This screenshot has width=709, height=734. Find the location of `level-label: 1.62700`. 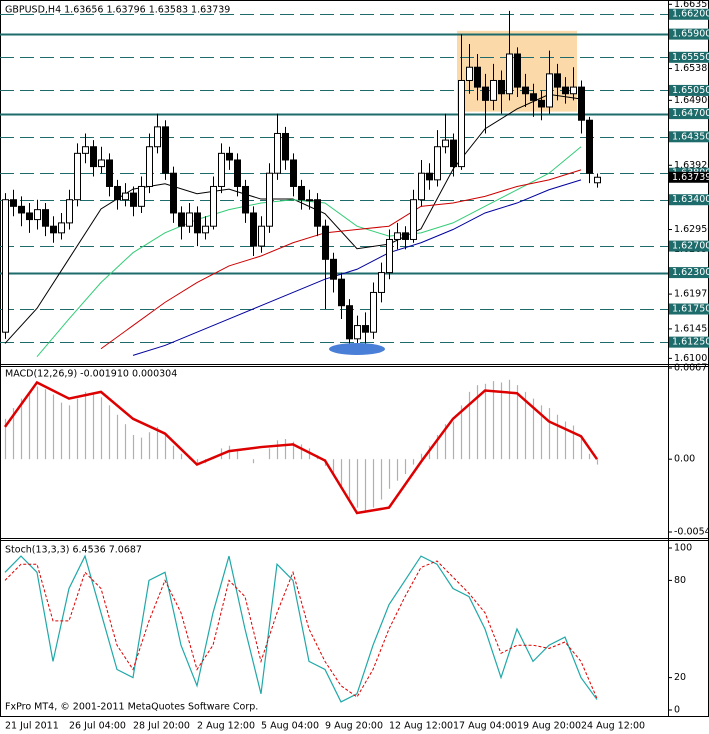

level-label: 1.62700 is located at coordinates (690, 246).